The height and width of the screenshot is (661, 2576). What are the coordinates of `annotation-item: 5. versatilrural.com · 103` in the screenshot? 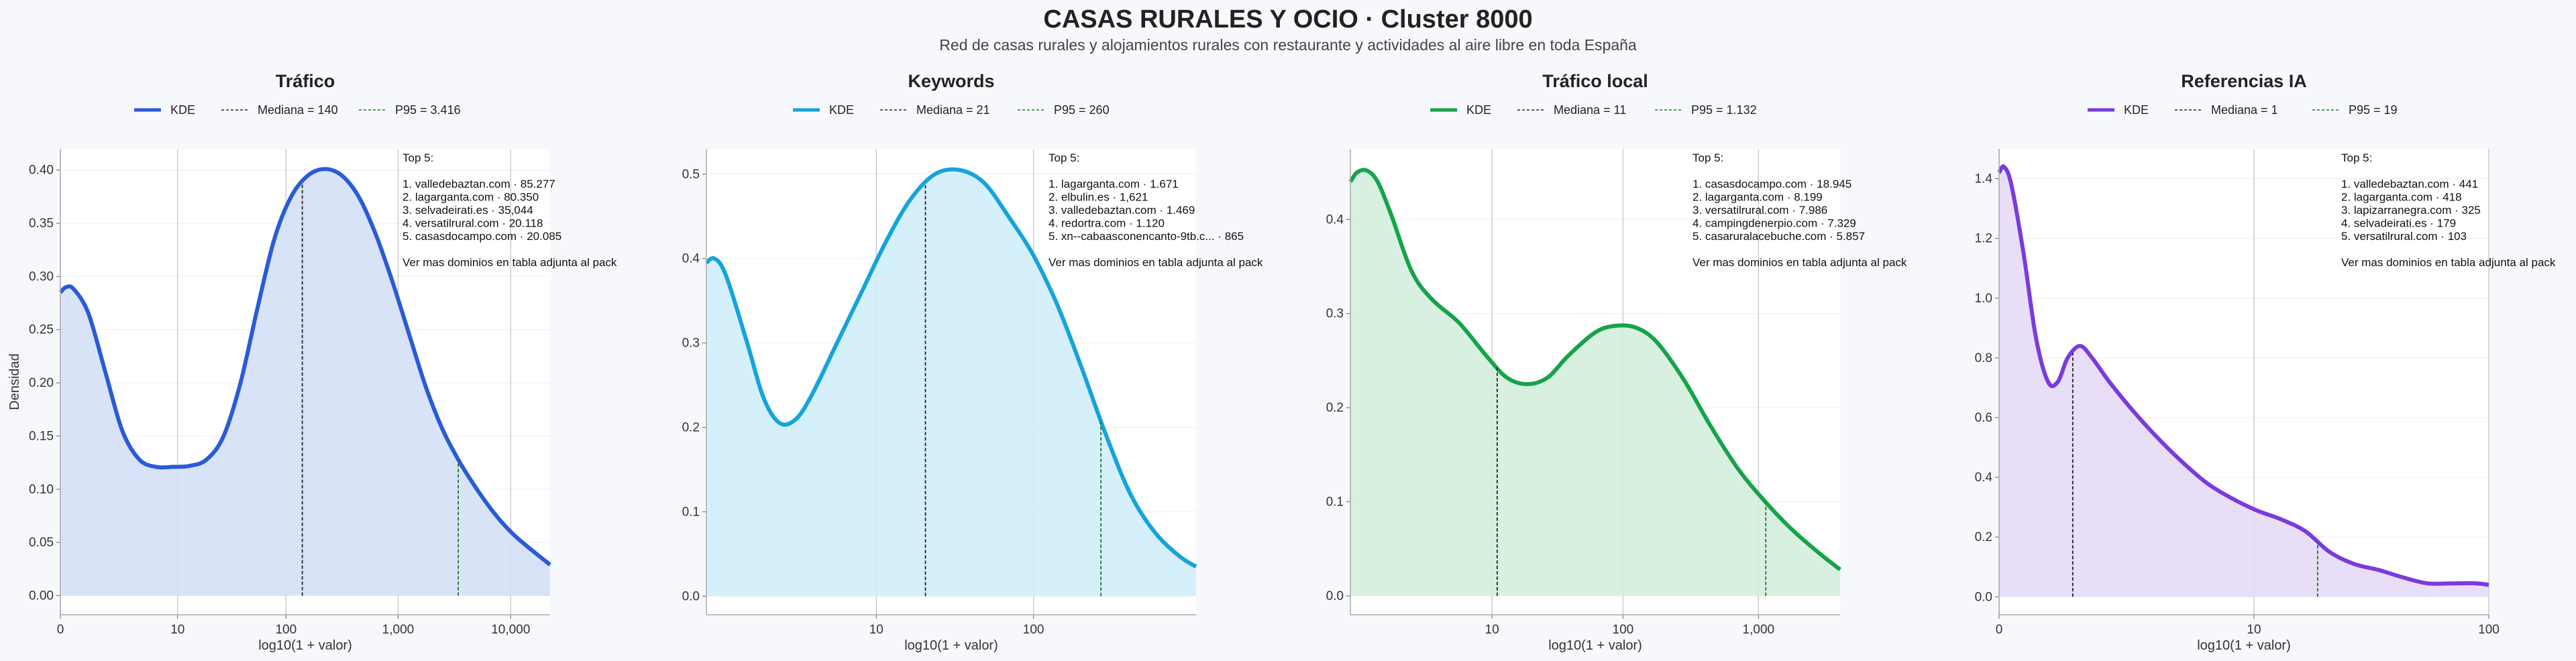 It's located at (2404, 236).